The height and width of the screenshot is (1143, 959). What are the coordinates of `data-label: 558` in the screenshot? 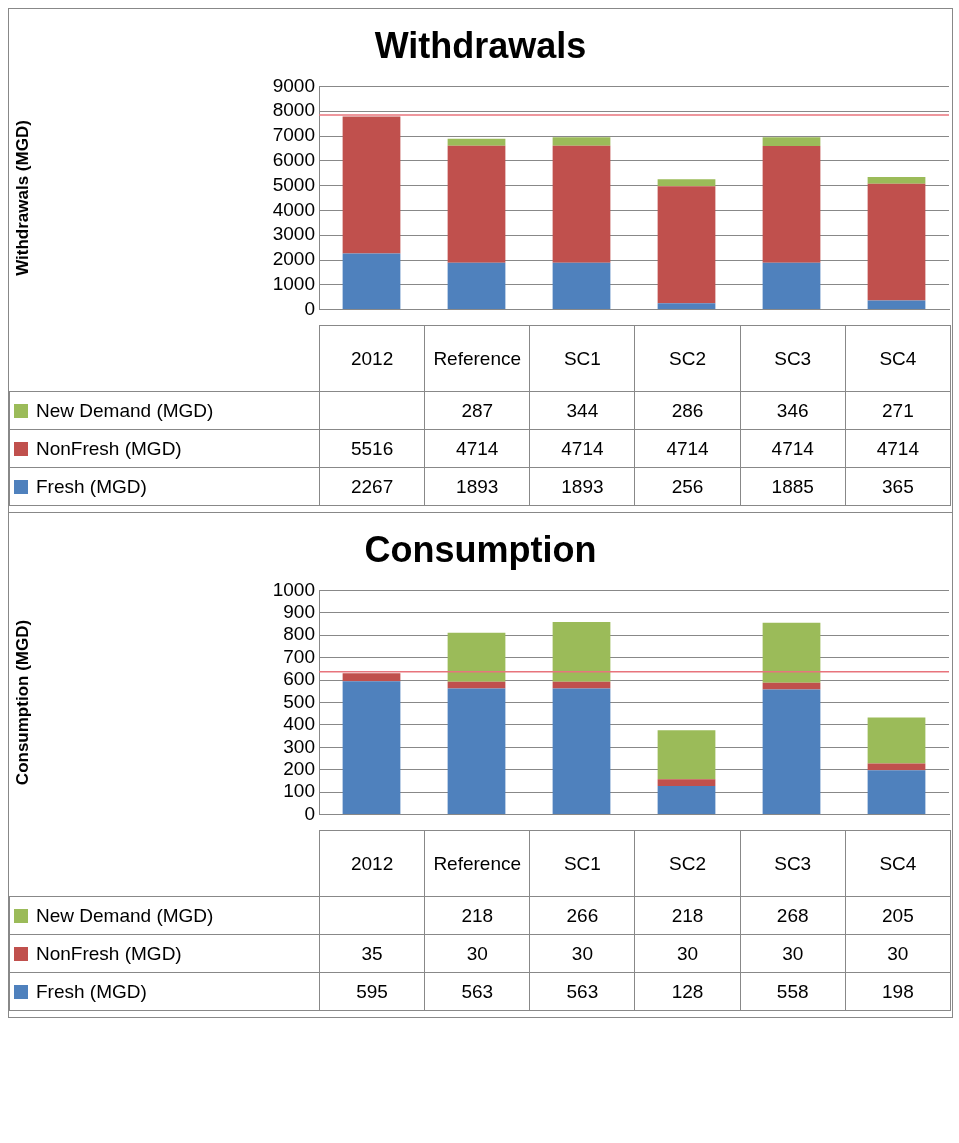 It's located at (793, 991).